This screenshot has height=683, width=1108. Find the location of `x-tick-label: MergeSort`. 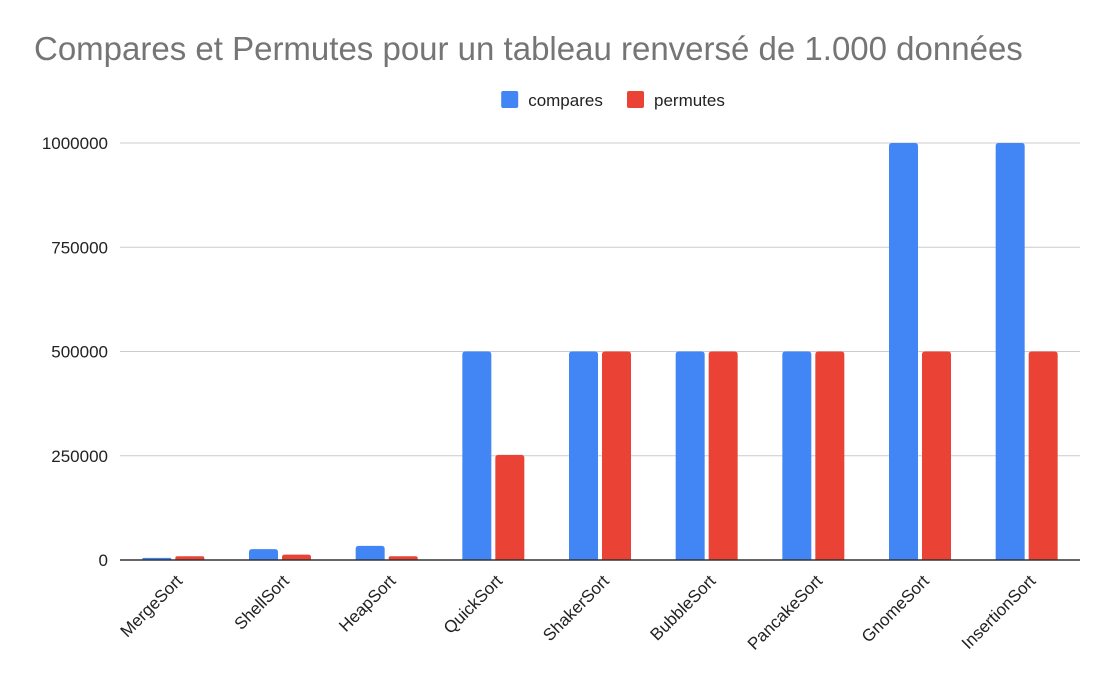

x-tick-label: MergeSort is located at coordinates (152, 606).